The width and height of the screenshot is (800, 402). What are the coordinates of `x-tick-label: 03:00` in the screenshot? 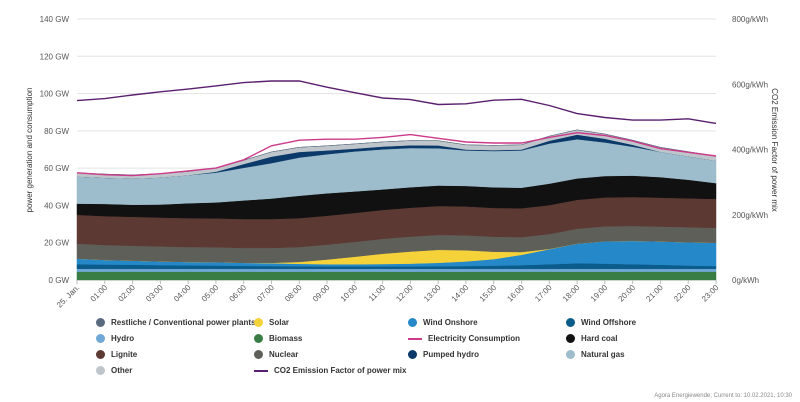 It's located at (154, 293).